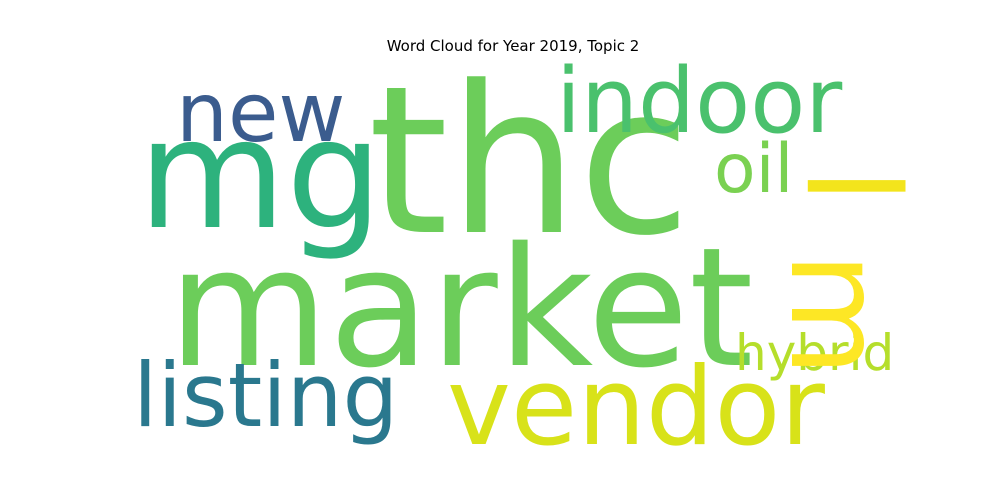 Image resolution: width=1000 pixels, height=500 pixels. Describe the element at coordinates (753, 169) in the screenshot. I see `word-oil: oil` at that location.